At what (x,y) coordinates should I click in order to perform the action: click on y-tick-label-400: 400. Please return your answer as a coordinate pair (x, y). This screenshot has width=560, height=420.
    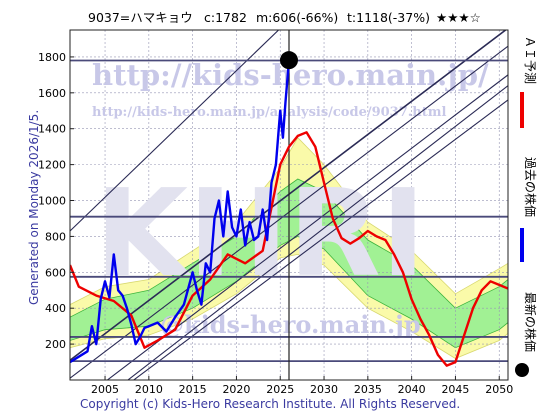
    Looking at the image, I should click on (55, 308).